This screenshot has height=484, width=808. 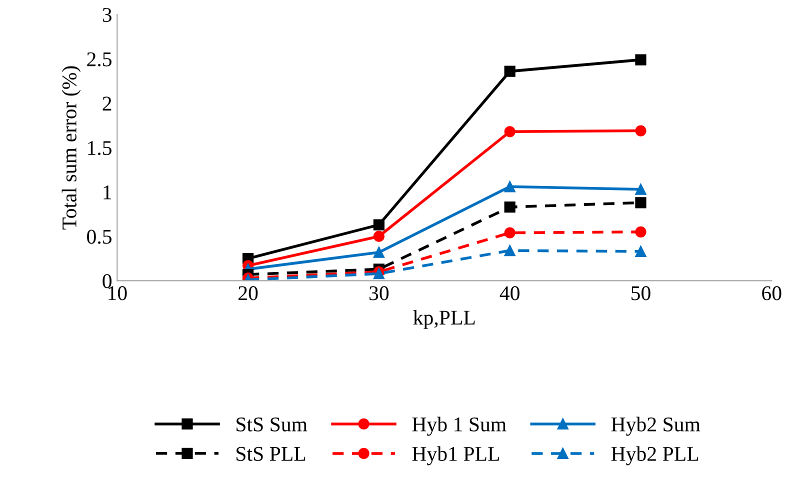 I want to click on x-tick-label: 30, so click(x=379, y=293).